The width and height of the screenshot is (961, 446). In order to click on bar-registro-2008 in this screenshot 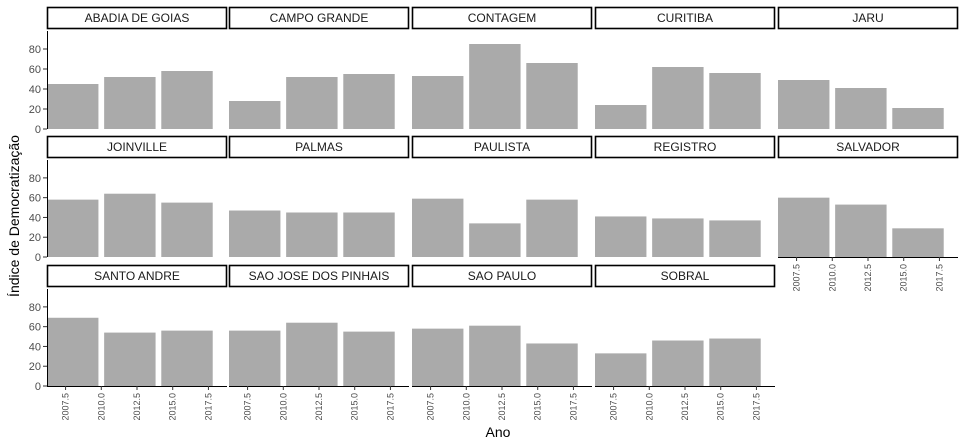, I will do `click(621, 236)`.